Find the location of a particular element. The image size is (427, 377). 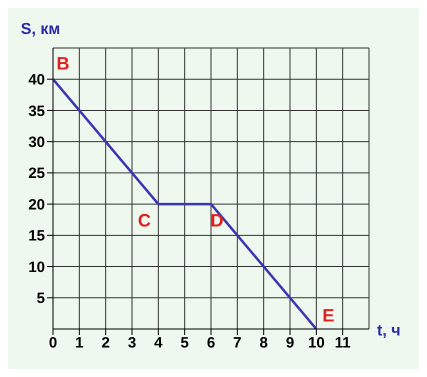

annotation: C is located at coordinates (144, 220).